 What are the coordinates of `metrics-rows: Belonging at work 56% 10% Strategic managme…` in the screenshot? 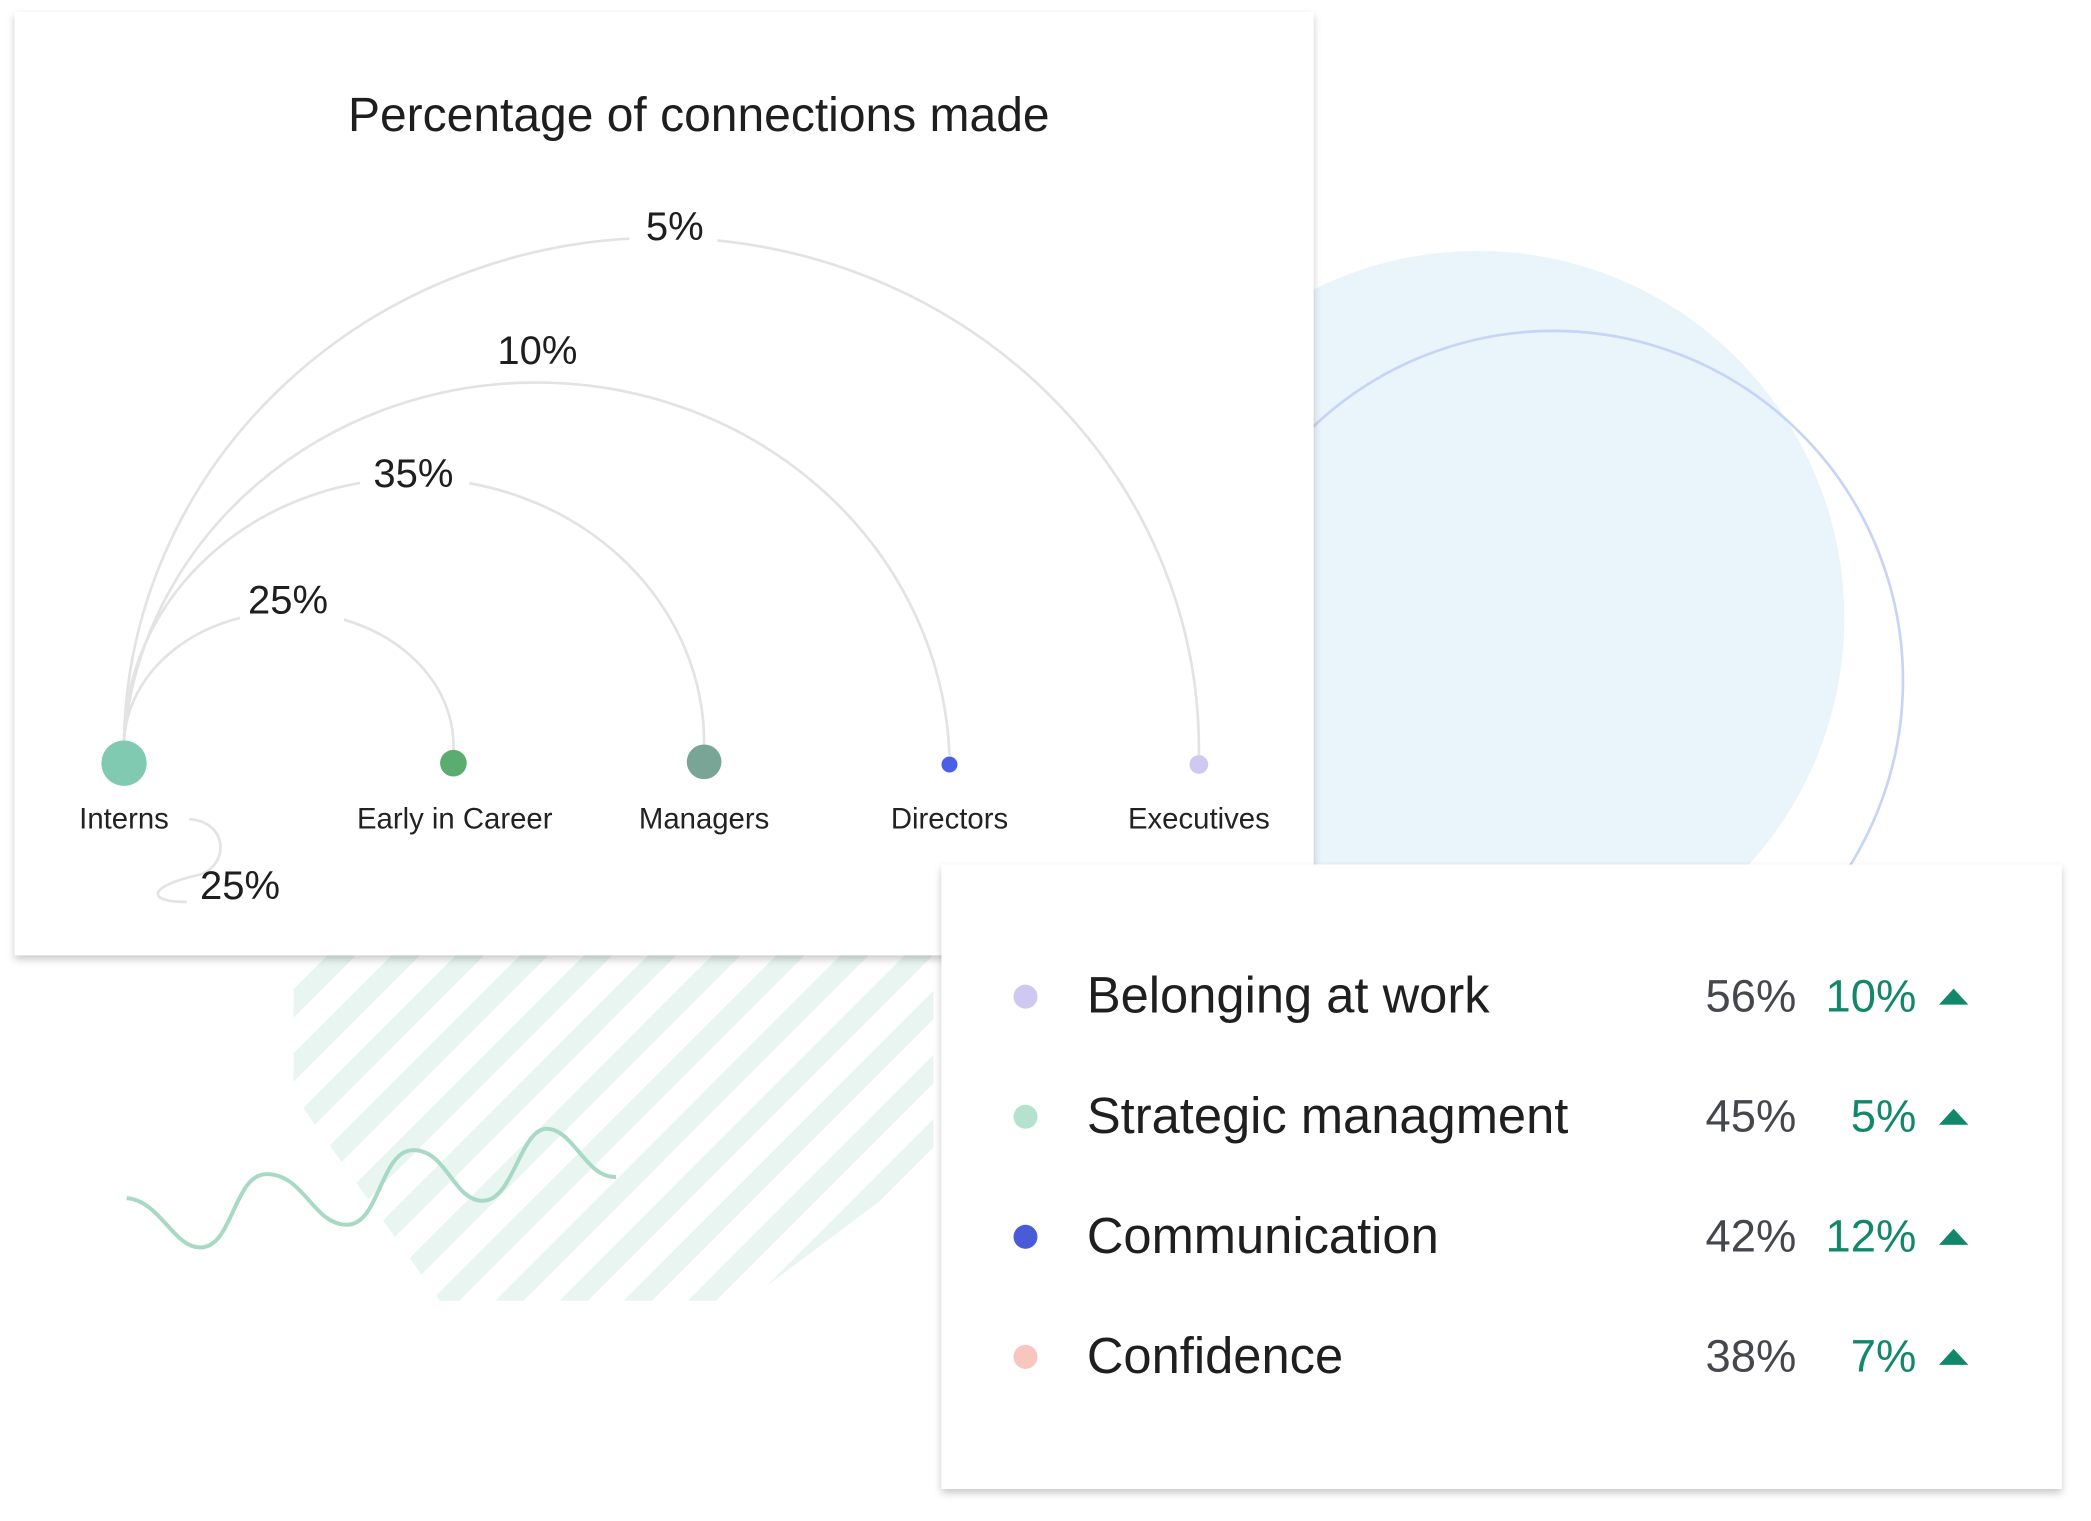 It's located at (1491, 1175).